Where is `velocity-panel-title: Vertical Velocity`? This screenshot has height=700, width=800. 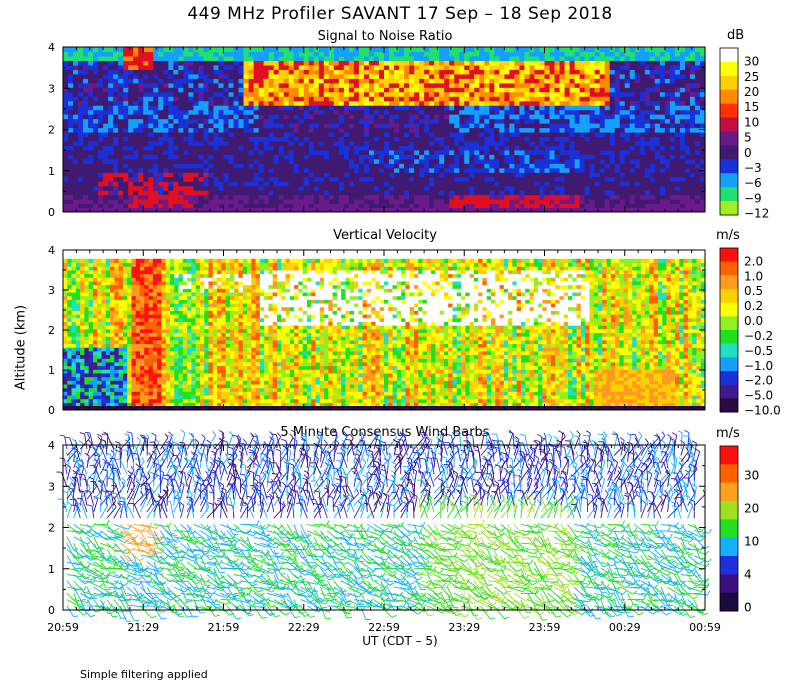 velocity-panel-title: Vertical Velocity is located at coordinates (385, 235).